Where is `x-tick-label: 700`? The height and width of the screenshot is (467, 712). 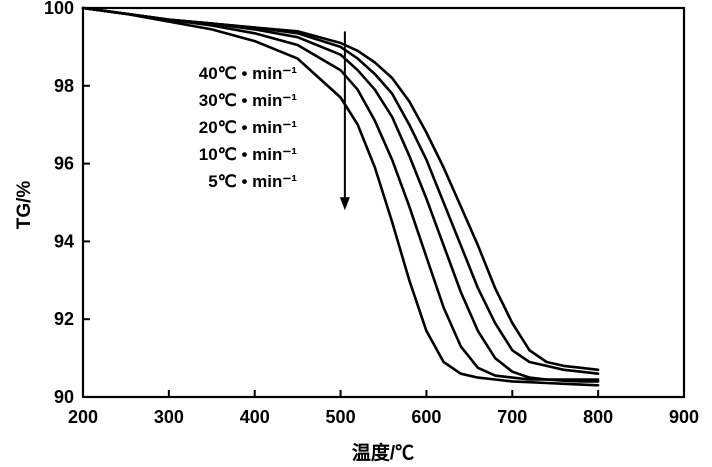 x-tick-label: 700 is located at coordinates (512, 417).